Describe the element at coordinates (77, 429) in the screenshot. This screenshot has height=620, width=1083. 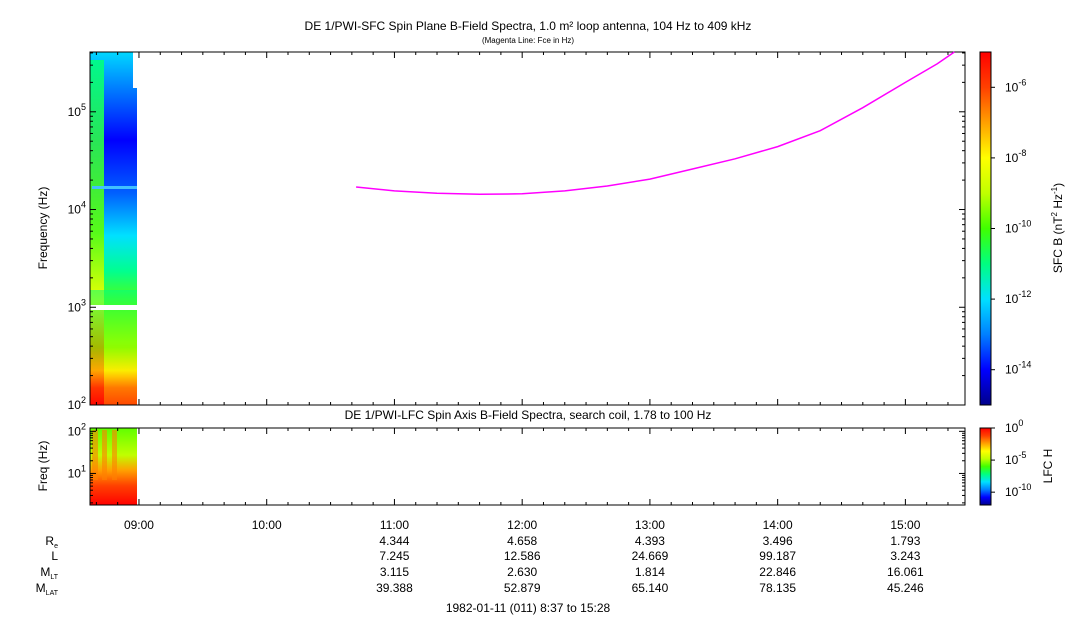
I see `lfc-y-tick-label: 10²` at that location.